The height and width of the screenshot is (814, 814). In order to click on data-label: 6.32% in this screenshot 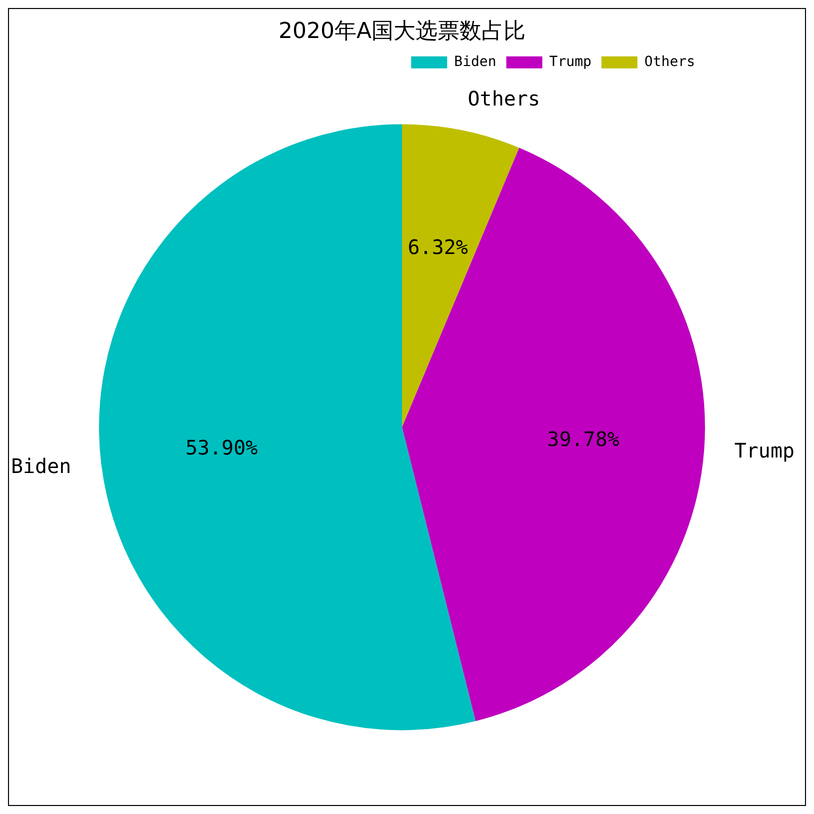, I will do `click(438, 247)`.